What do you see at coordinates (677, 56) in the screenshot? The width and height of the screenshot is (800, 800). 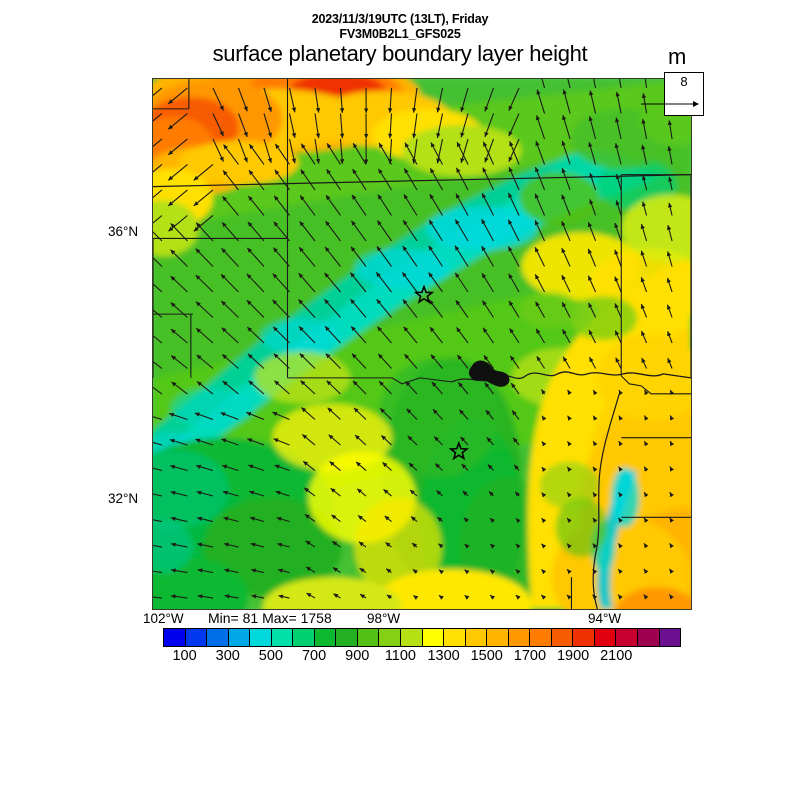 I see `unit-label: m` at bounding box center [677, 56].